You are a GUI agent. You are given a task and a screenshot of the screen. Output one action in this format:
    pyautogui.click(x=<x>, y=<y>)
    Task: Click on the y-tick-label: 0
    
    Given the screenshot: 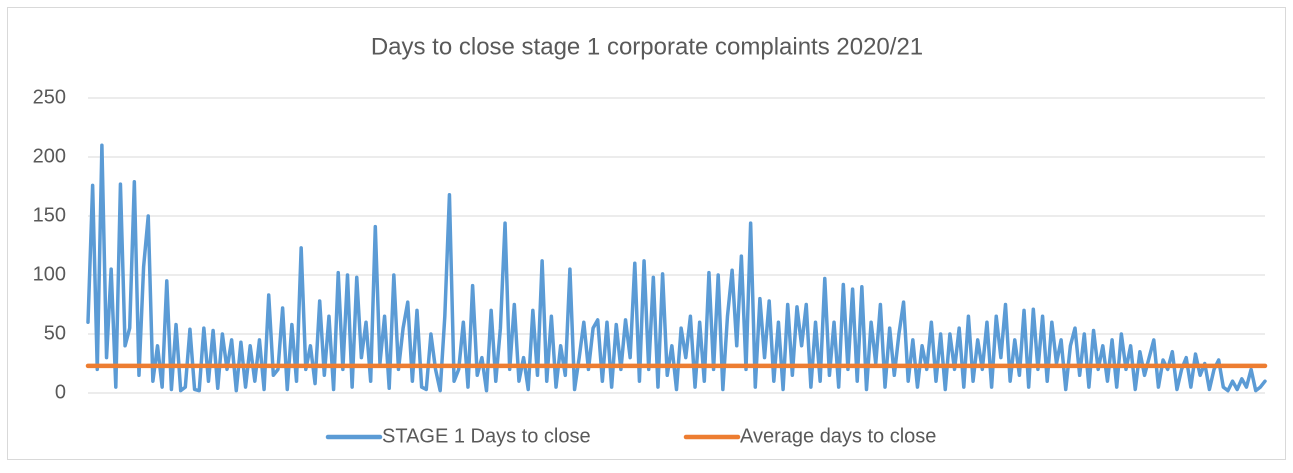 What is the action you would take?
    pyautogui.click(x=60, y=392)
    